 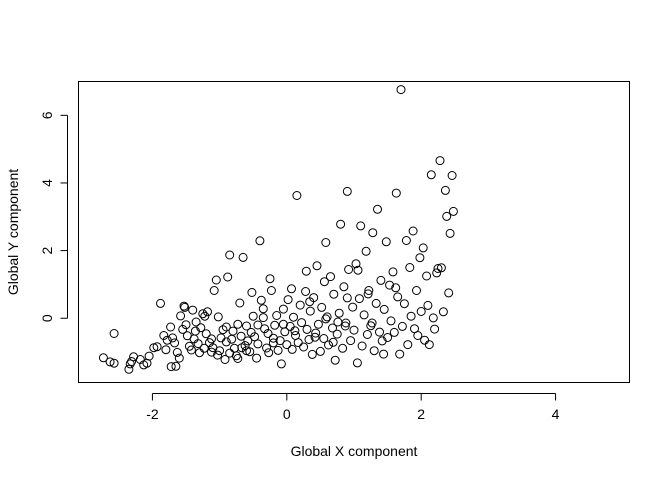 What do you see at coordinates (287, 414) in the screenshot?
I see `x-tick-label: 0` at bounding box center [287, 414].